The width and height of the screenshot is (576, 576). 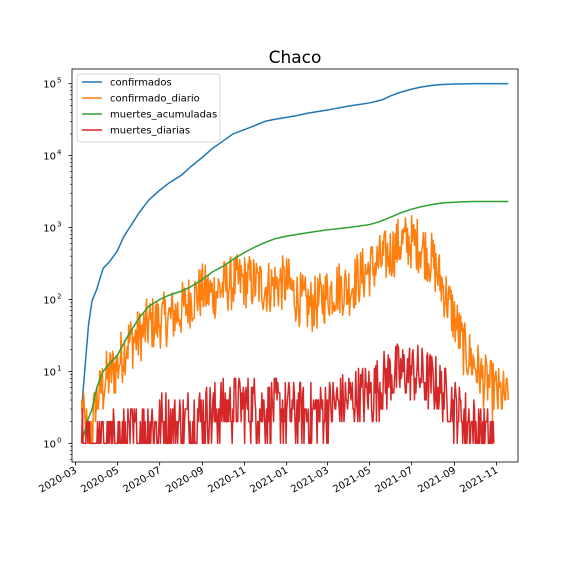 I want to click on y-tick-exponent: 4, so click(x=59, y=153).